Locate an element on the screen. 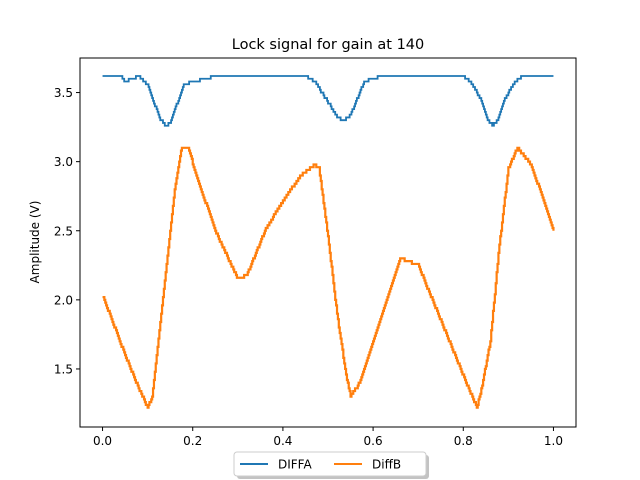 This screenshot has width=640, height=480. y-tick-label: 2.0 is located at coordinates (63, 300).